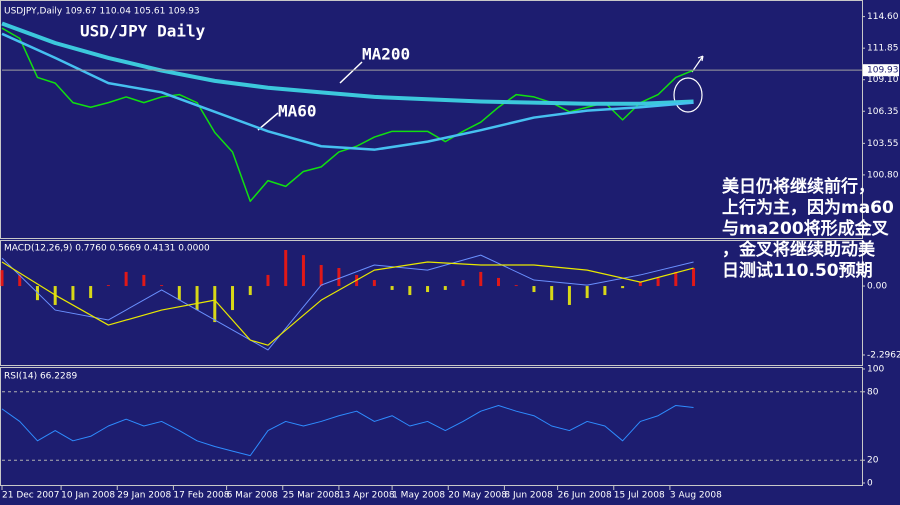  Describe the element at coordinates (143, 31) in the screenshot. I see `annotation: USD/JPY Daily` at that location.